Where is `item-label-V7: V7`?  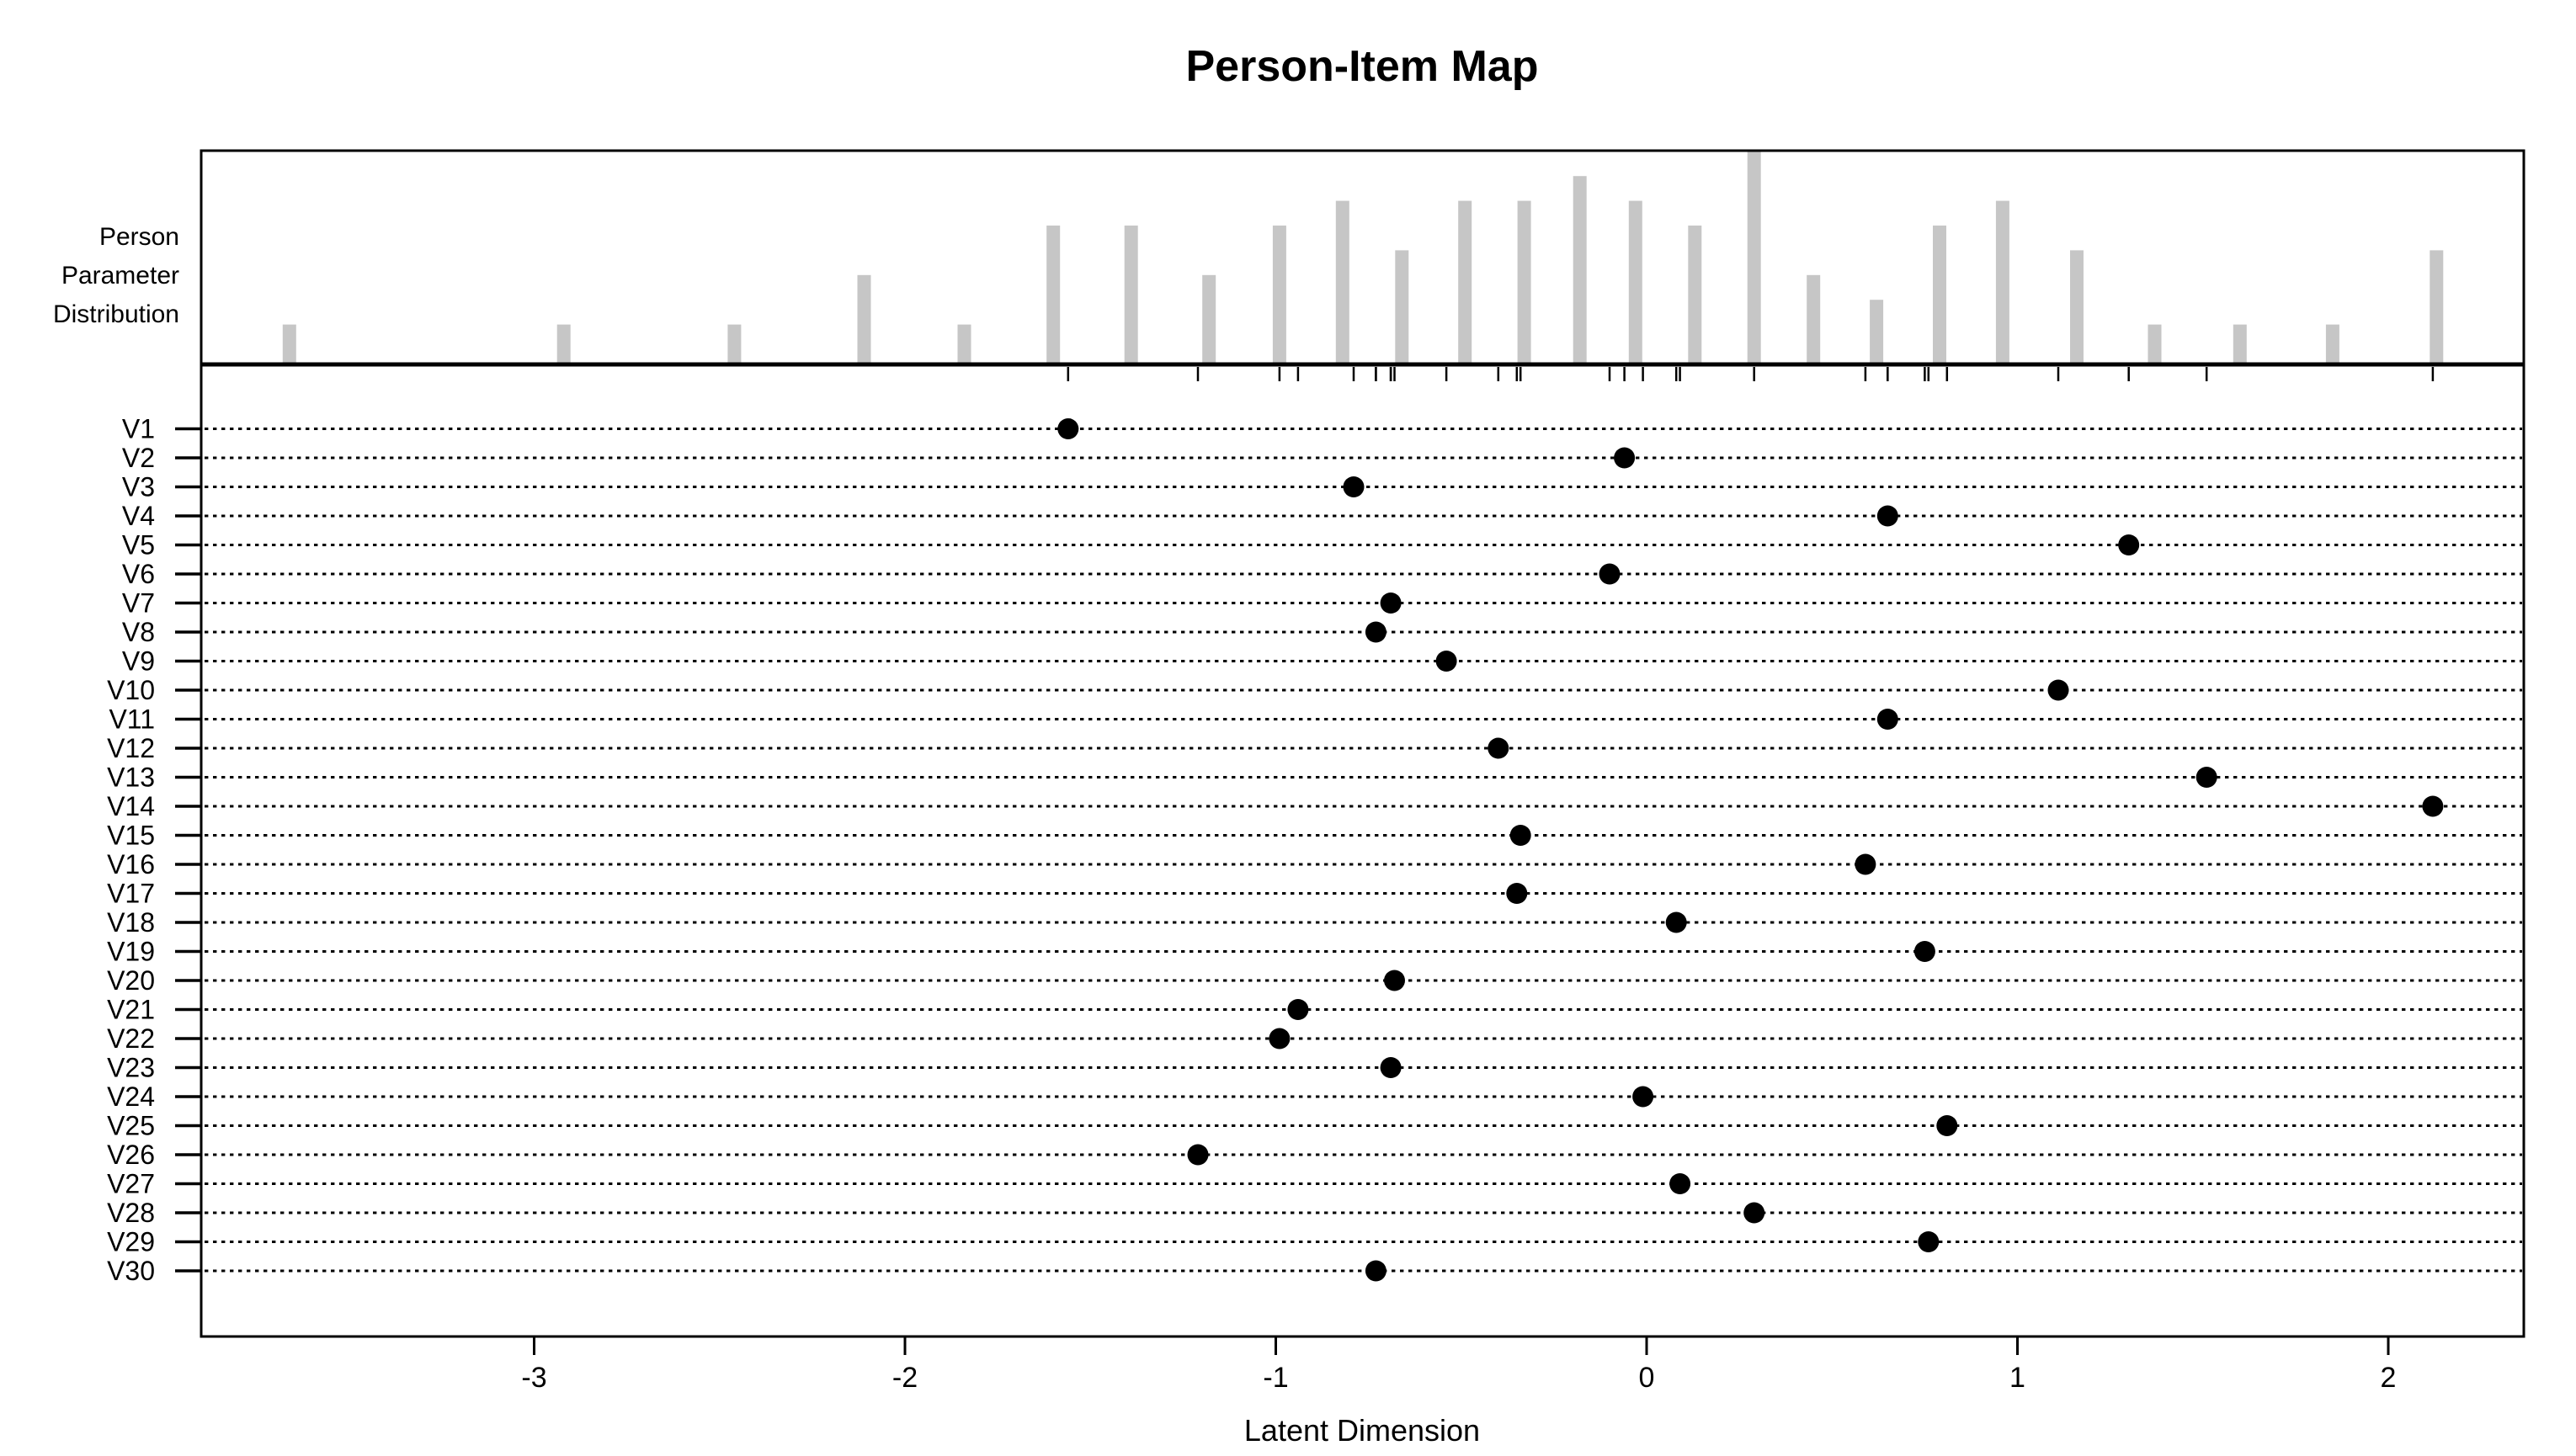
item-label-V7: V7 is located at coordinates (139, 603).